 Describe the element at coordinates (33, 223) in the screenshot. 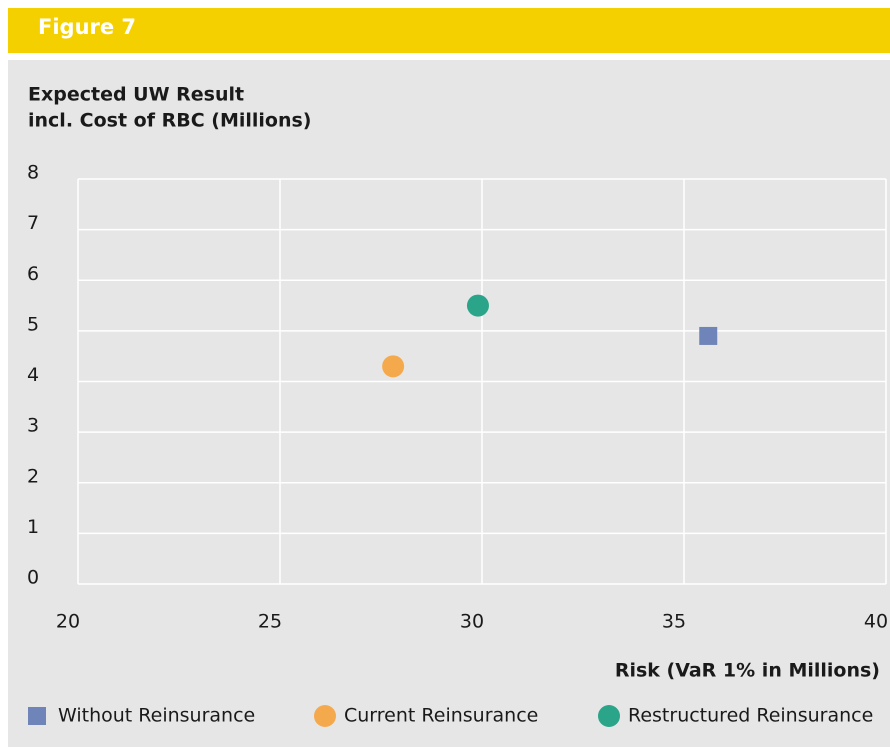

I see `y-tick-label: 7` at that location.